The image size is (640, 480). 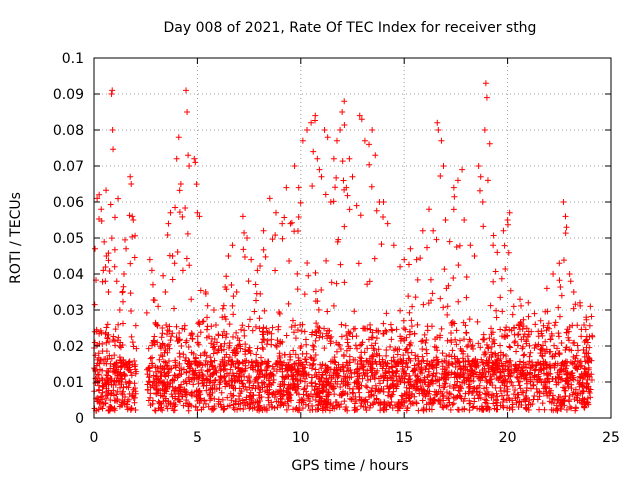 I want to click on x-tick-label: 25, so click(x=611, y=438).